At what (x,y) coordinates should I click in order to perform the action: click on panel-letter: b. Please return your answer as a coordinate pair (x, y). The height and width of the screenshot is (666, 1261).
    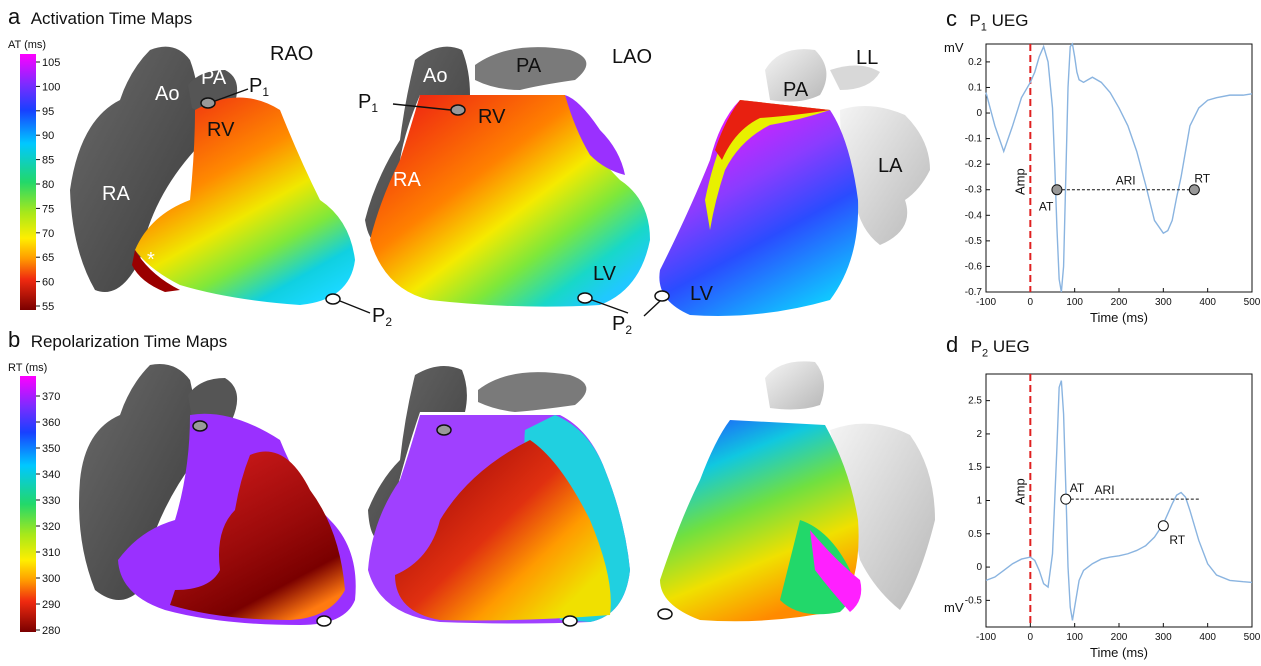
    Looking at the image, I should click on (14, 339).